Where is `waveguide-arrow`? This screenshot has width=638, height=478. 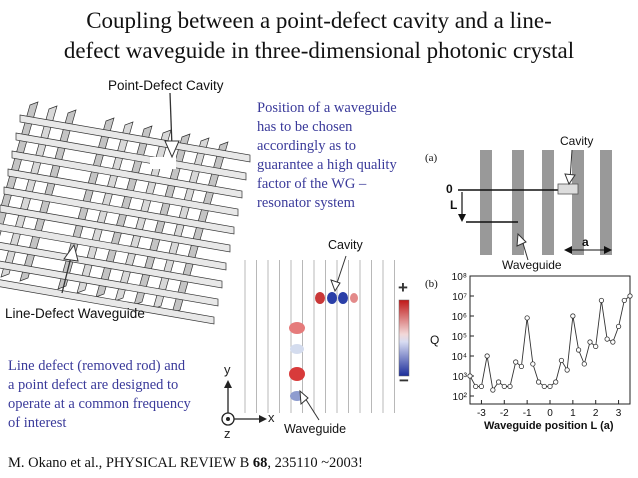
waveguide-arrow is located at coordinates (71, 252).